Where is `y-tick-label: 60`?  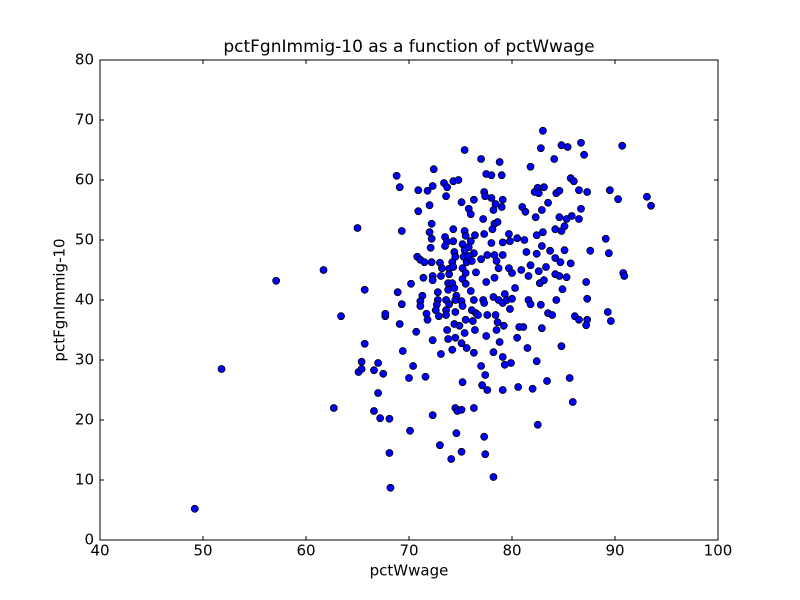
y-tick-label: 60 is located at coordinates (84, 180).